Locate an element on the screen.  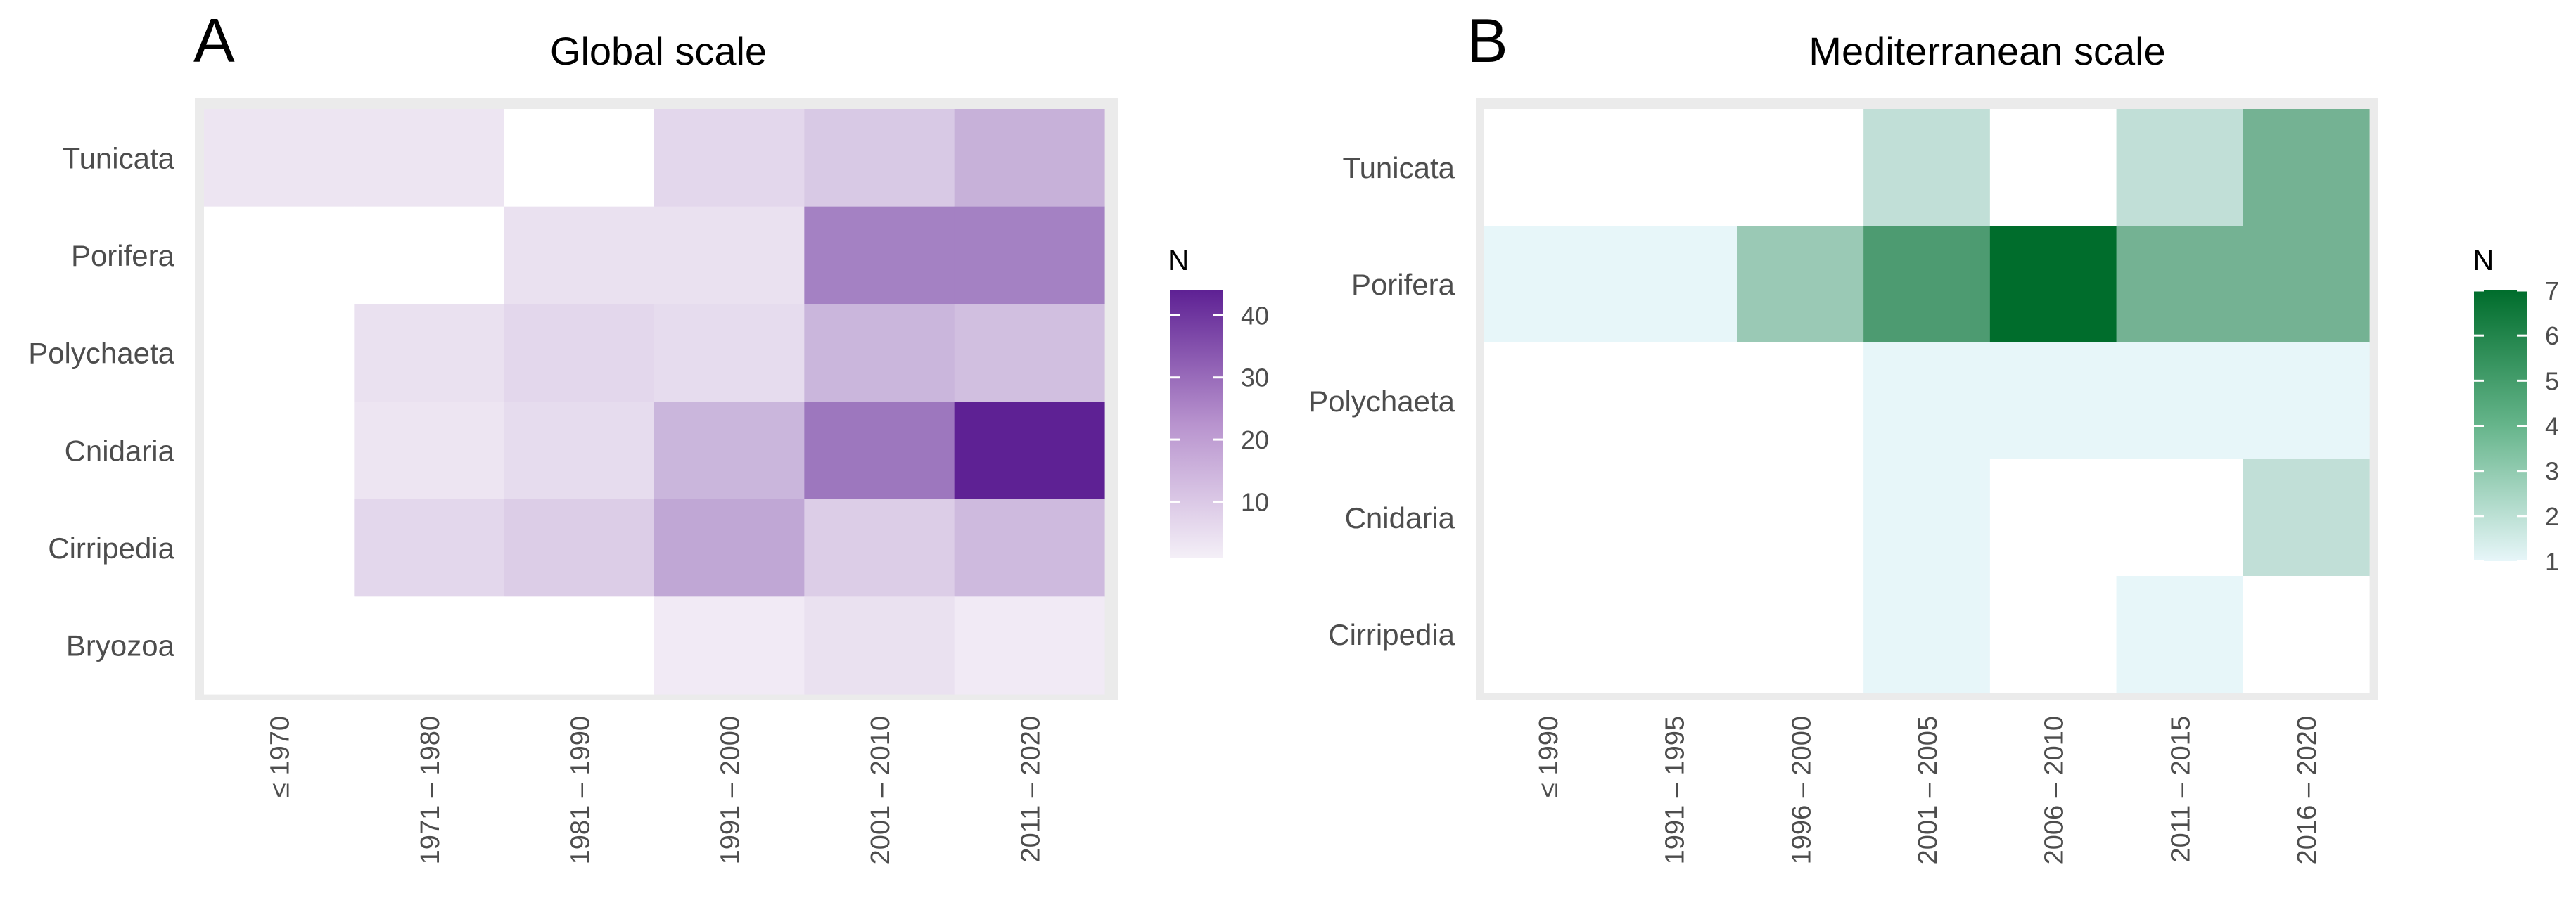
panel-a-legend-ticks: 10 20 30 40 is located at coordinates (1219, 409).